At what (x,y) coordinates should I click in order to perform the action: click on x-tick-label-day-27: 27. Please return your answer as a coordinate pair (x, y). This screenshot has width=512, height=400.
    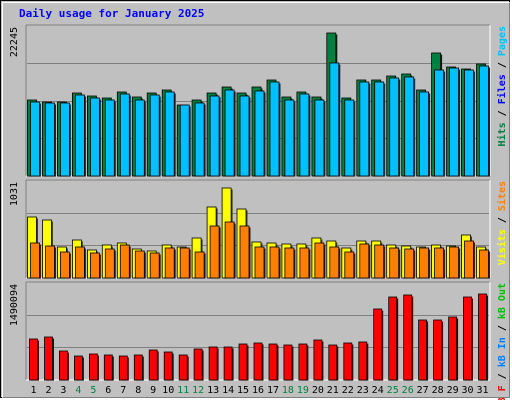
    Looking at the image, I should click on (423, 390).